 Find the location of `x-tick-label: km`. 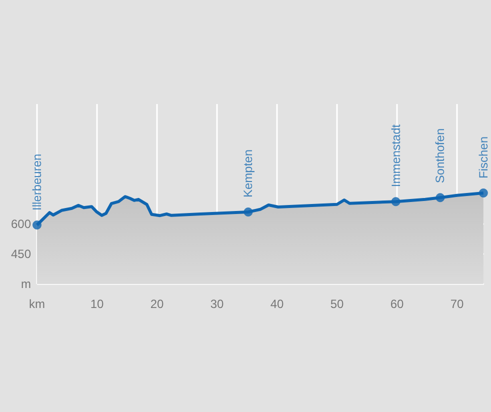

x-tick-label: km is located at coordinates (37, 304).